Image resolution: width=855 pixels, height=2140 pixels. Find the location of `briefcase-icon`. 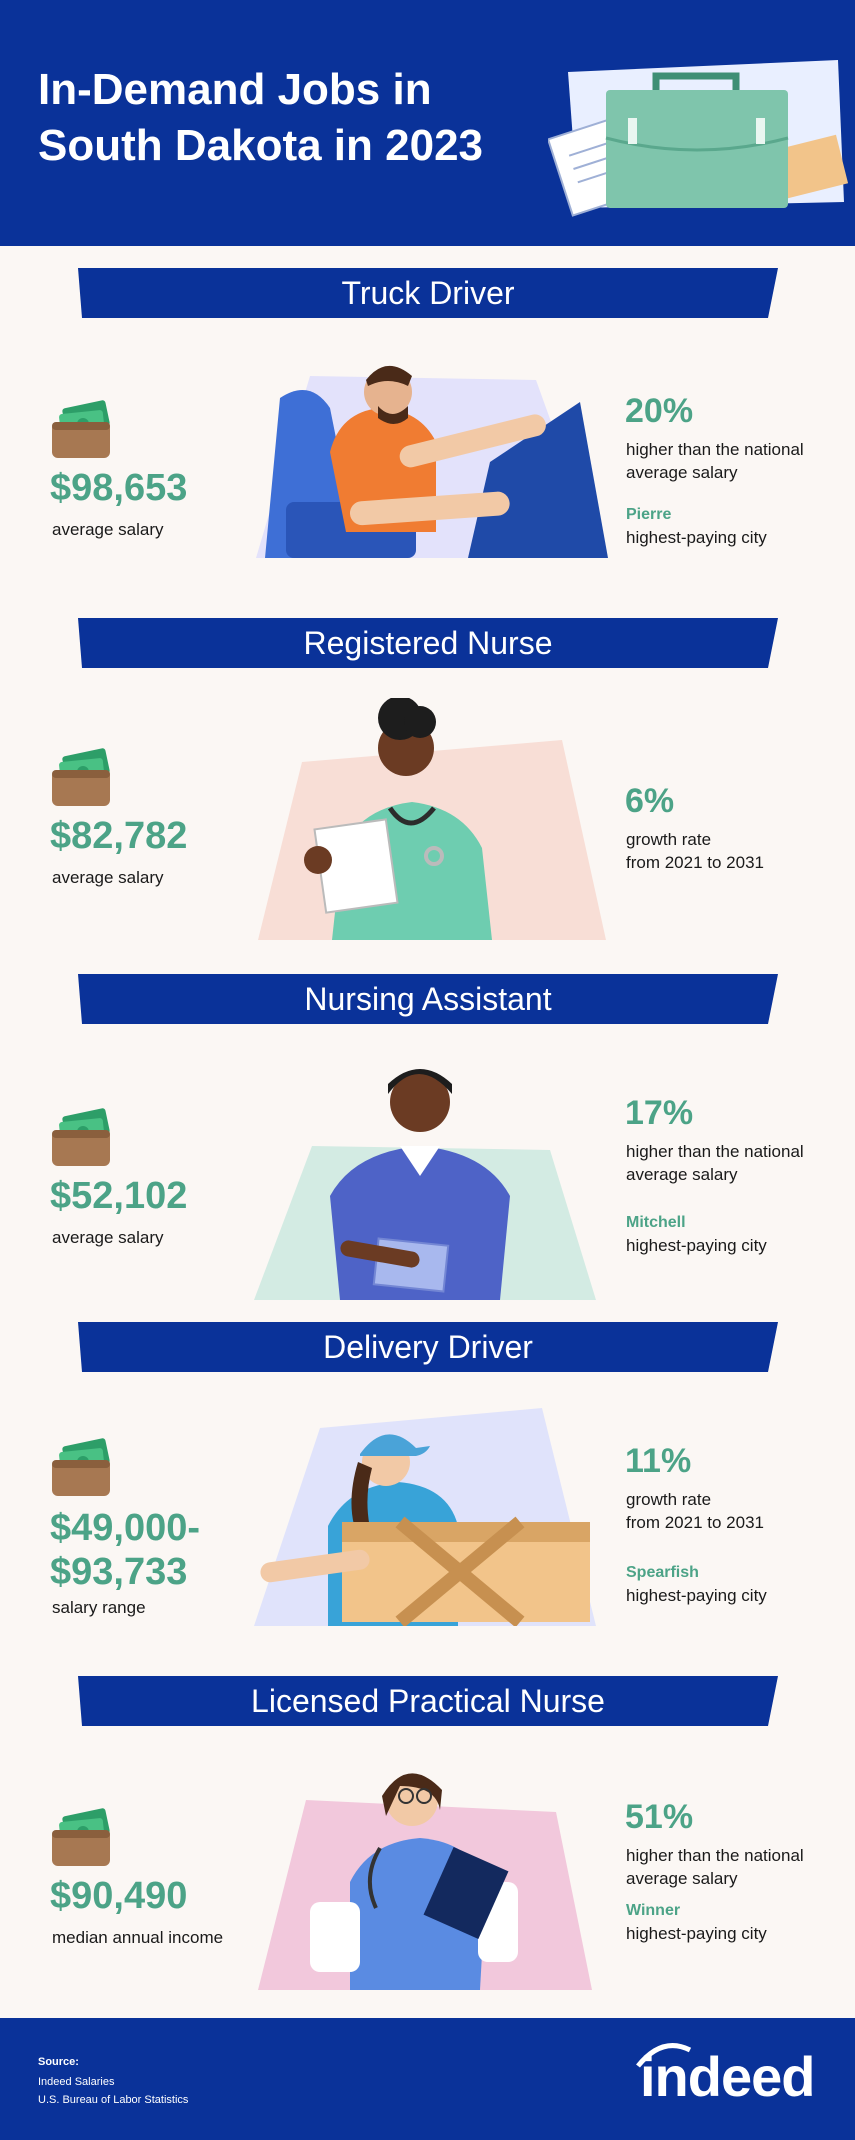

briefcase-icon is located at coordinates (698, 138).